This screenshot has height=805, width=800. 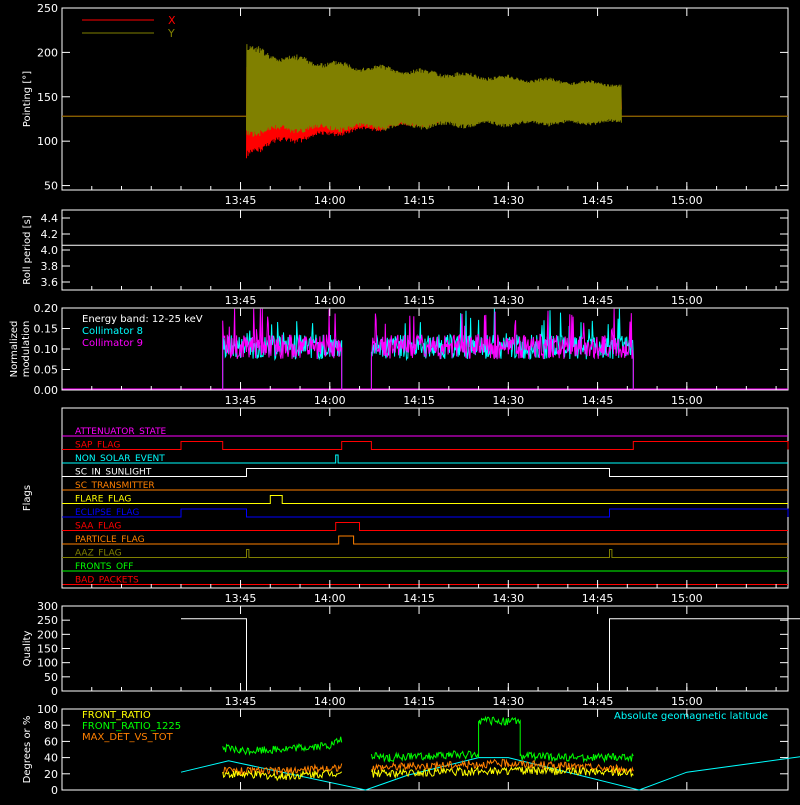 What do you see at coordinates (434, 90) in the screenshot?
I see `pointing-series-Y` at bounding box center [434, 90].